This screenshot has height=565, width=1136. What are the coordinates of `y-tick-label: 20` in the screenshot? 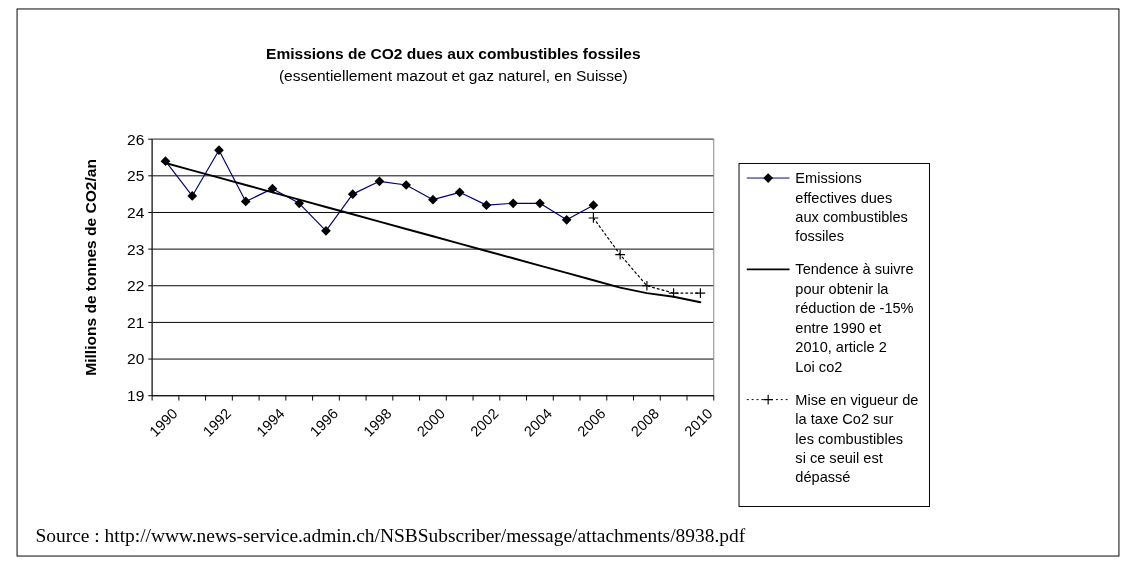 It's located at (136, 359).